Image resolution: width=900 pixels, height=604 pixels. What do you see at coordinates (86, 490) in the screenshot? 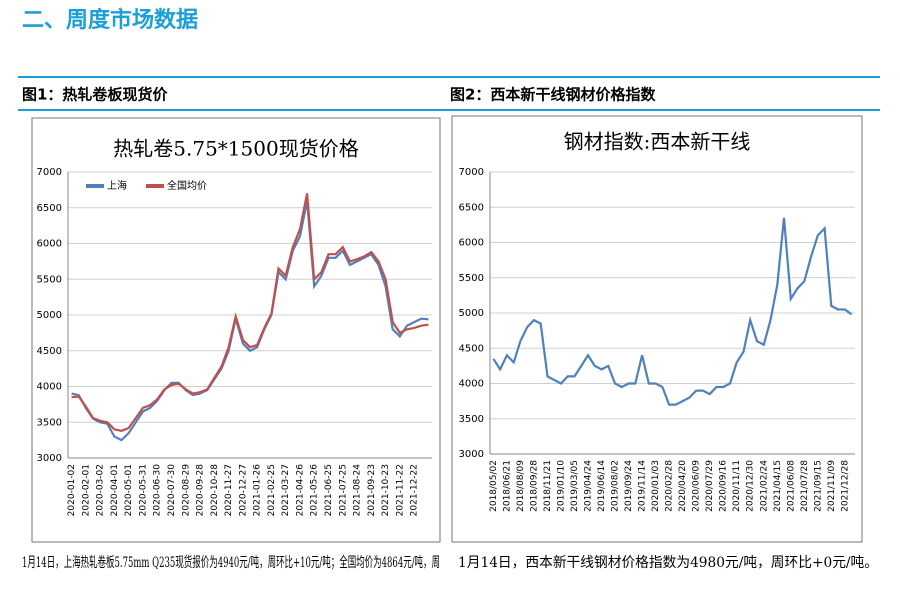
I see `x-tick-label: 2020-02-01` at bounding box center [86, 490].